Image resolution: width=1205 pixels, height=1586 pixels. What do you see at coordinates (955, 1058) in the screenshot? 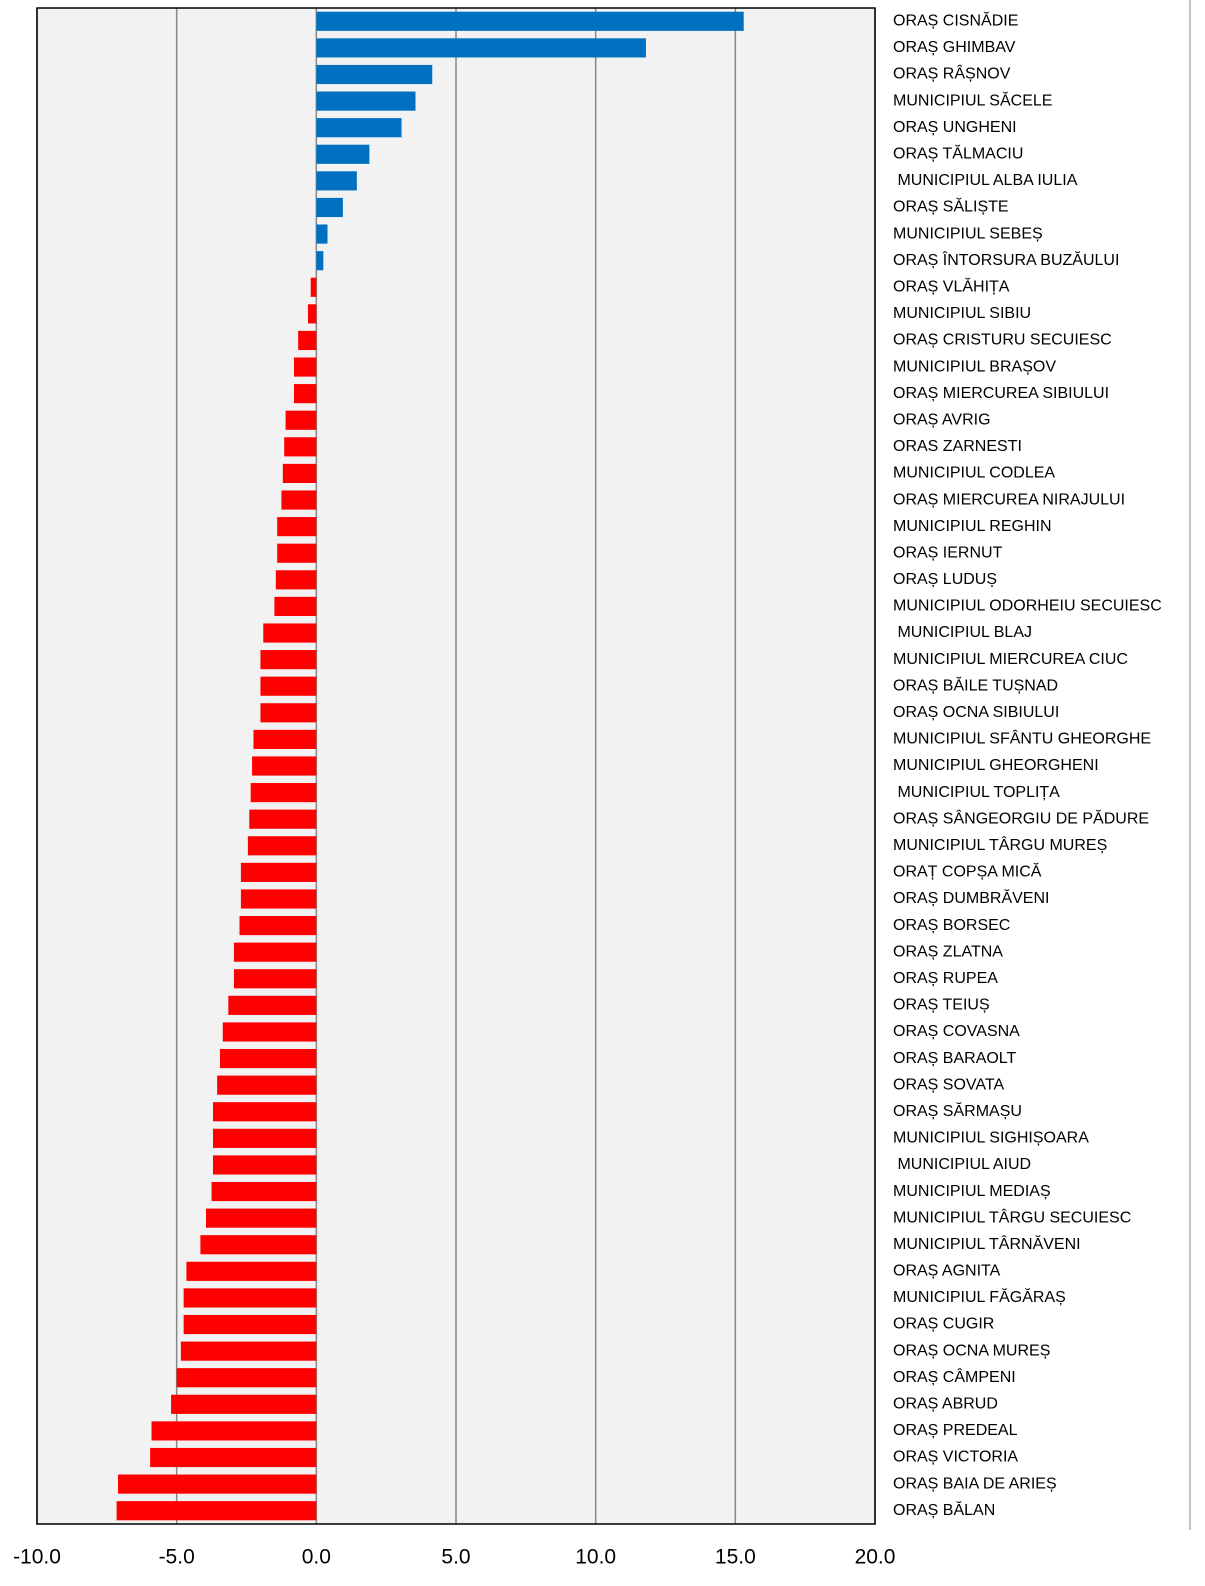
I see `category-label: ORAȘ BARAOLT` at bounding box center [955, 1058].